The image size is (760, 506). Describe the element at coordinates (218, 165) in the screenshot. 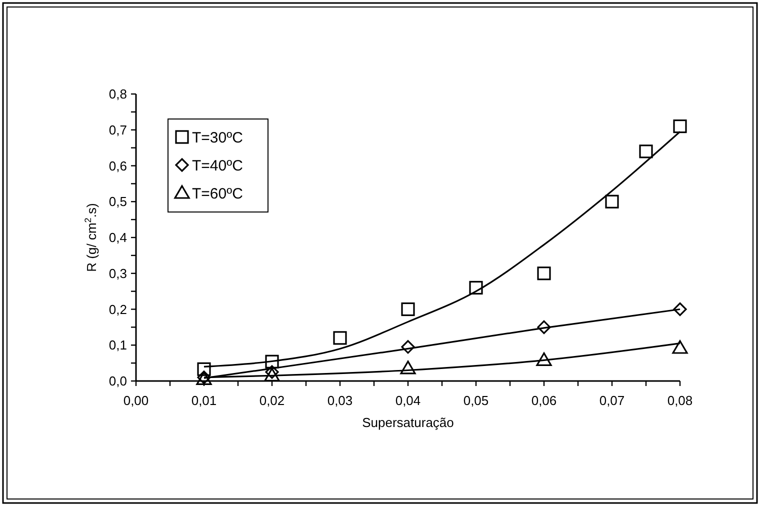

I see `legend-label: T=40ºC` at that location.